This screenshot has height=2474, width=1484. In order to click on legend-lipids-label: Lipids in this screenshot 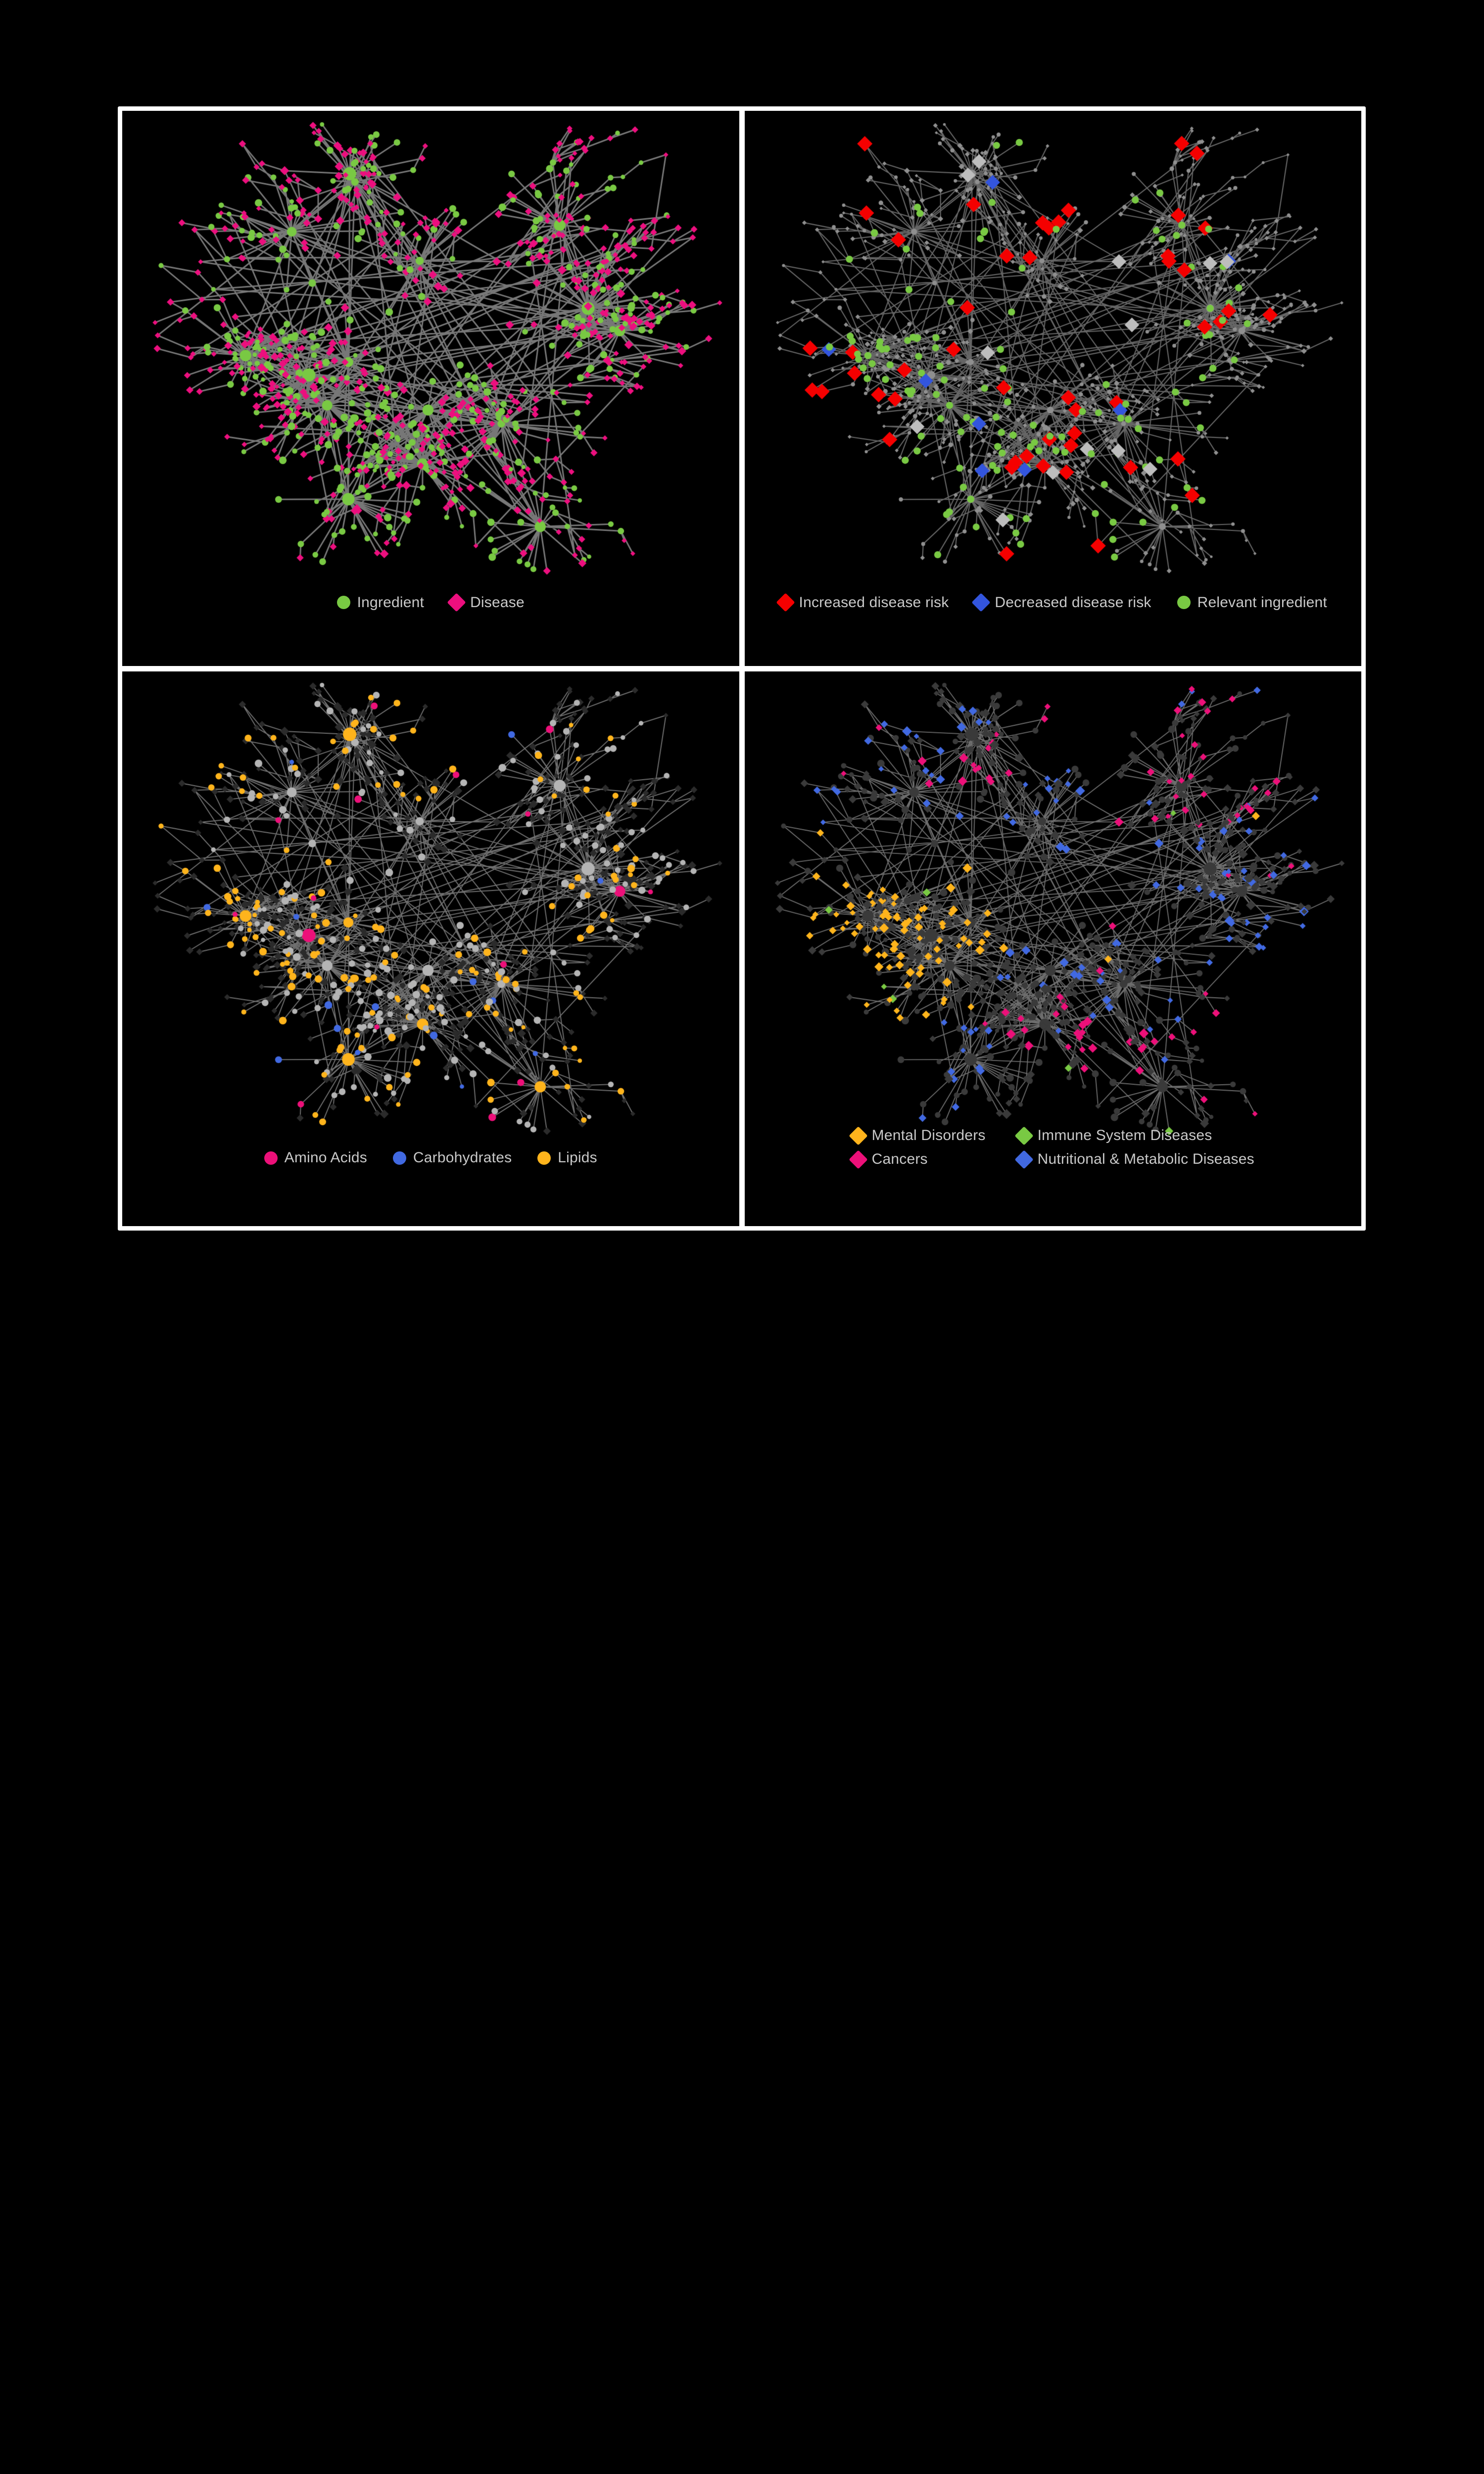, I will do `click(577, 1157)`.